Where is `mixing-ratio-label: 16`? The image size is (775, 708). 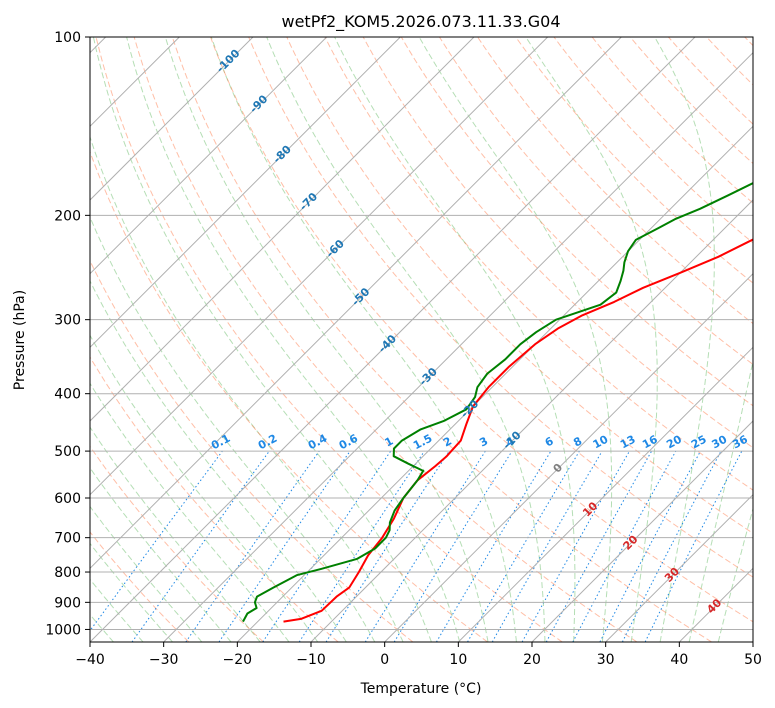
mixing-ratio-label: 16 is located at coordinates (650, 442).